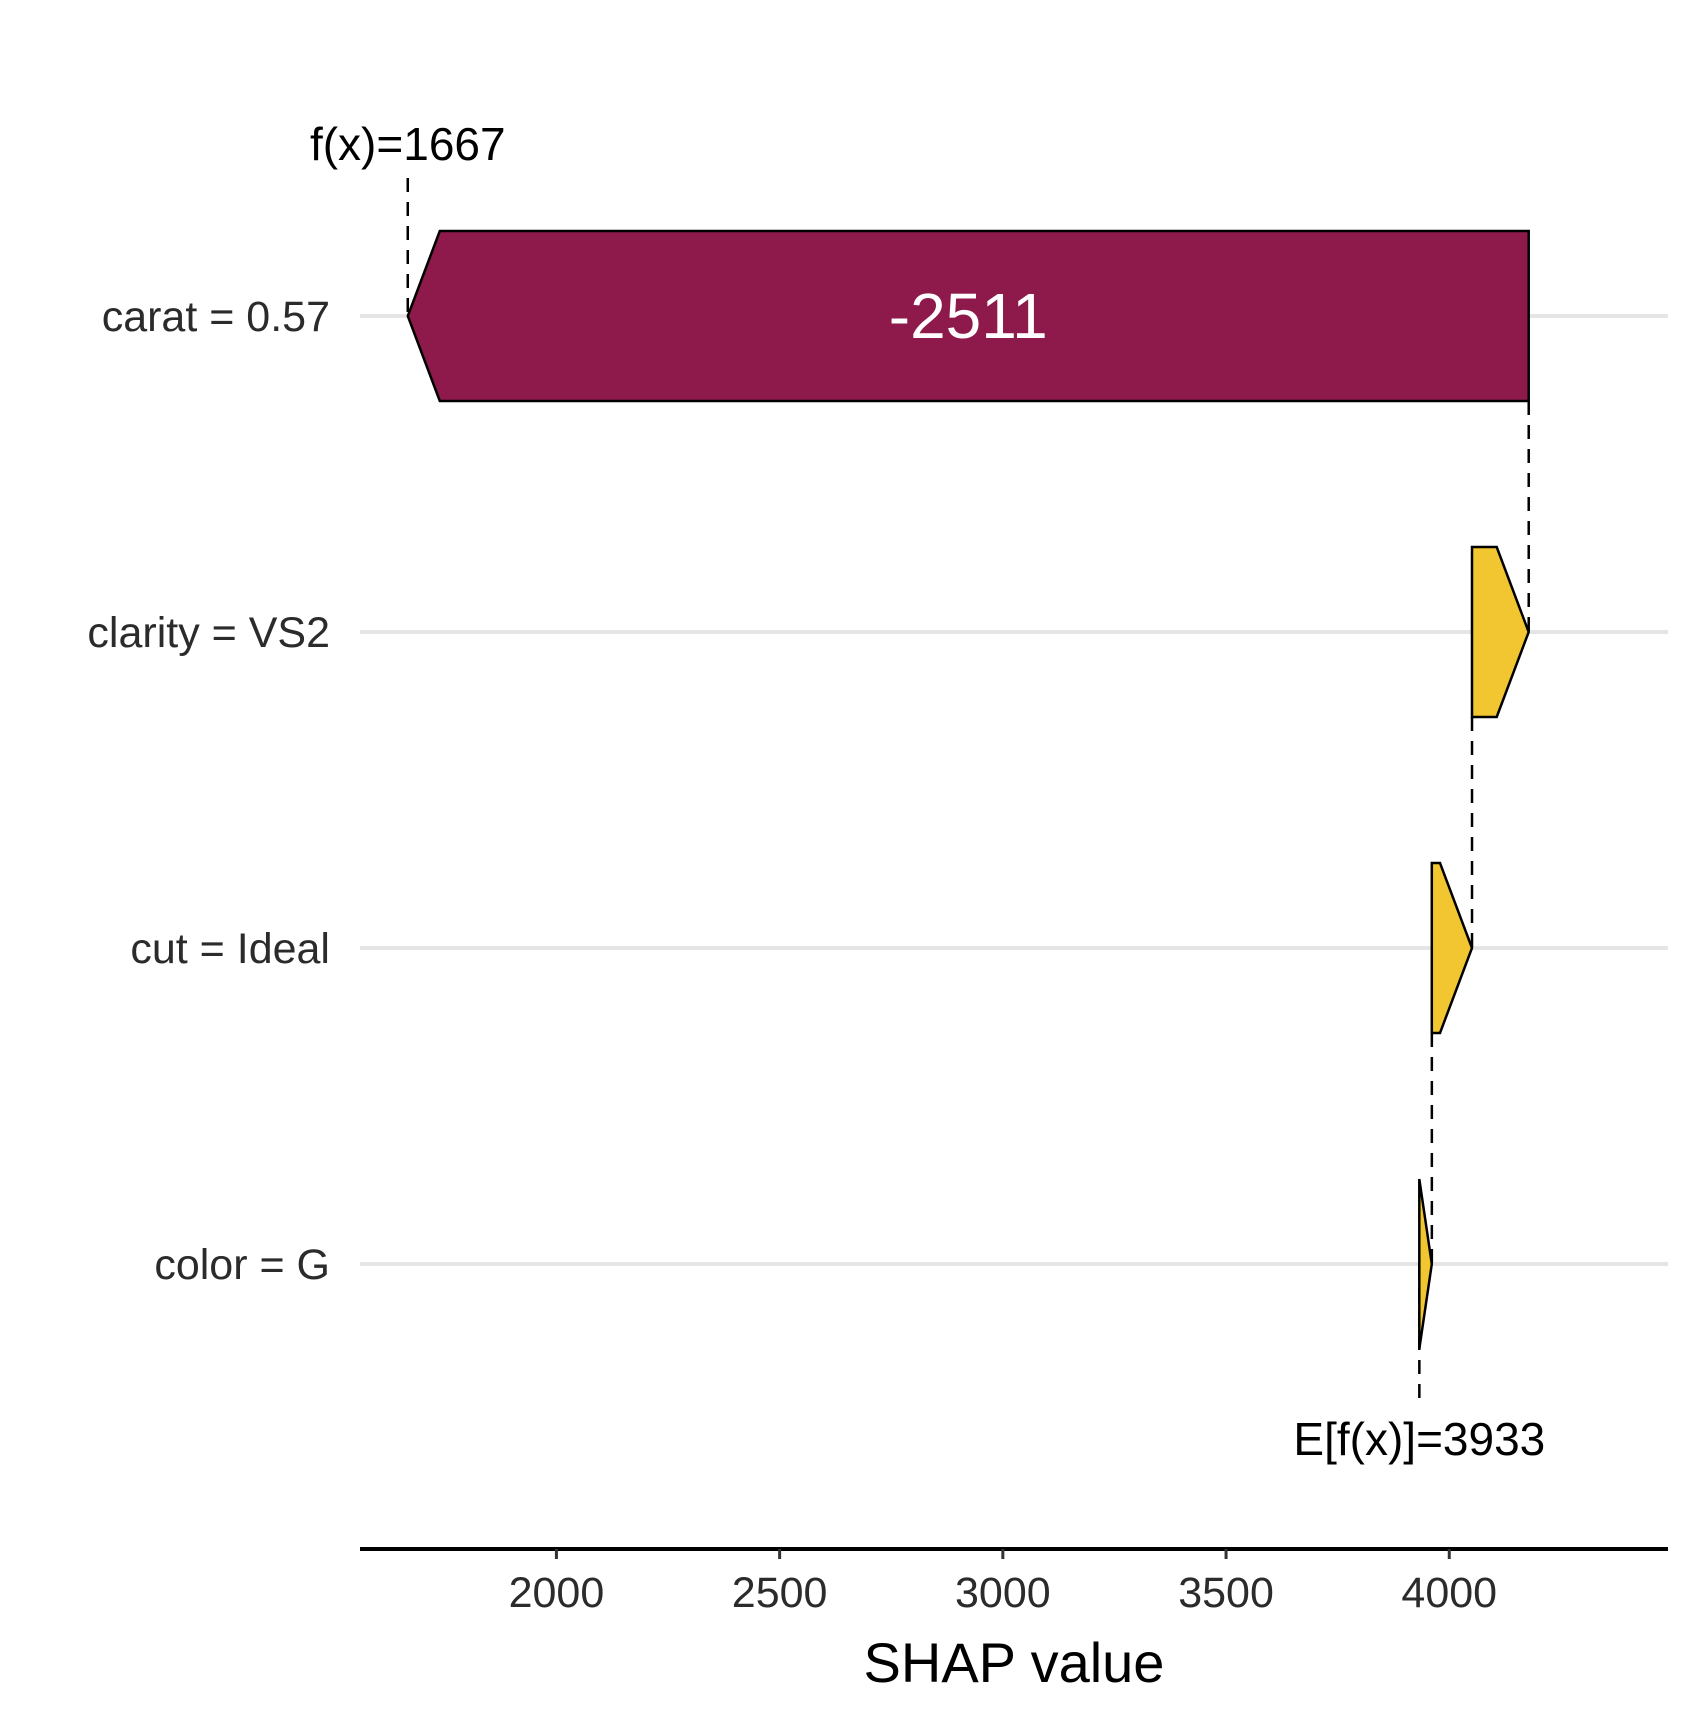  Describe the element at coordinates (216, 317) in the screenshot. I see `feature-label-0: carat = 0.57` at that location.